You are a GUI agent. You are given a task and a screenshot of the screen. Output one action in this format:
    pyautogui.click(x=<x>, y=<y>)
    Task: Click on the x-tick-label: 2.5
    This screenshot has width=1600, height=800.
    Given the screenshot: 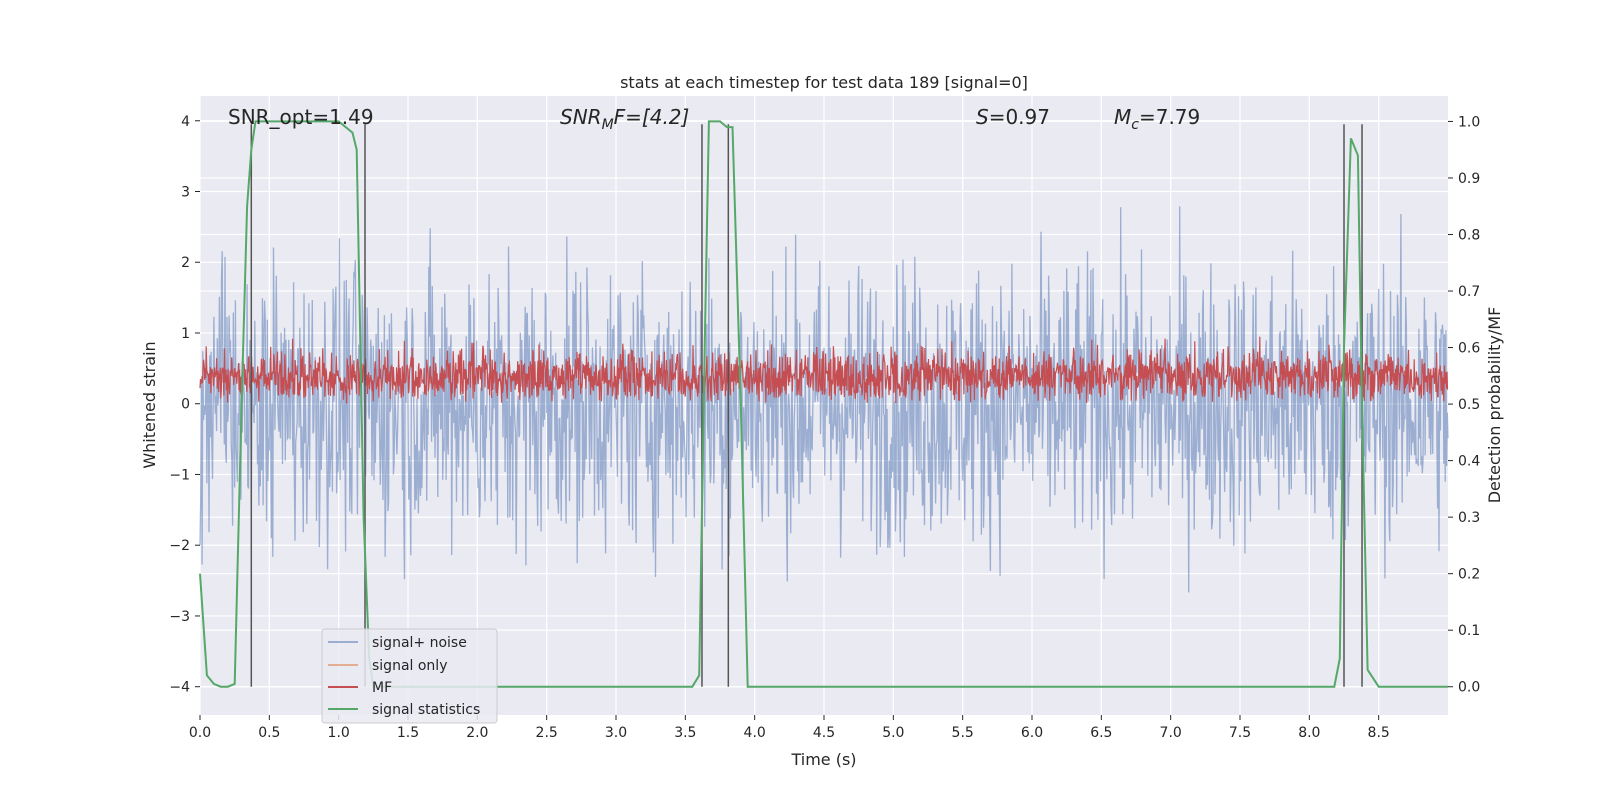 What is the action you would take?
    pyautogui.click(x=547, y=733)
    